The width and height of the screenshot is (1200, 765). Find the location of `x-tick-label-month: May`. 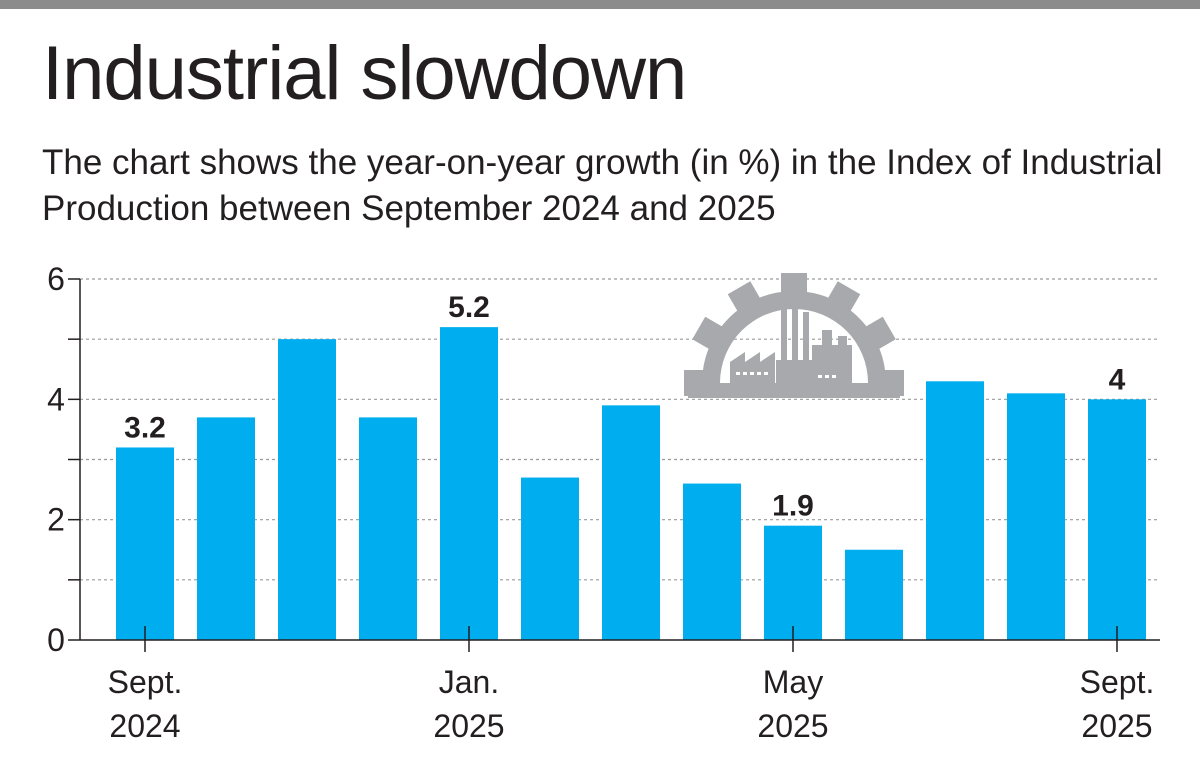

x-tick-label-month: May is located at coordinates (793, 682).